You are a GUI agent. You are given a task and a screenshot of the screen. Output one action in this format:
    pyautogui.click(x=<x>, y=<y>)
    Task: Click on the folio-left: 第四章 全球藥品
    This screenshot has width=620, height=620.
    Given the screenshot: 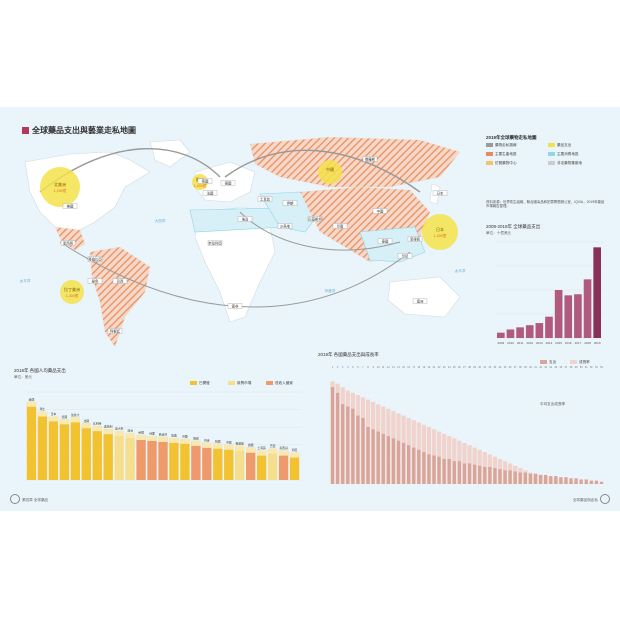 What is the action you would take?
    pyautogui.click(x=28, y=499)
    